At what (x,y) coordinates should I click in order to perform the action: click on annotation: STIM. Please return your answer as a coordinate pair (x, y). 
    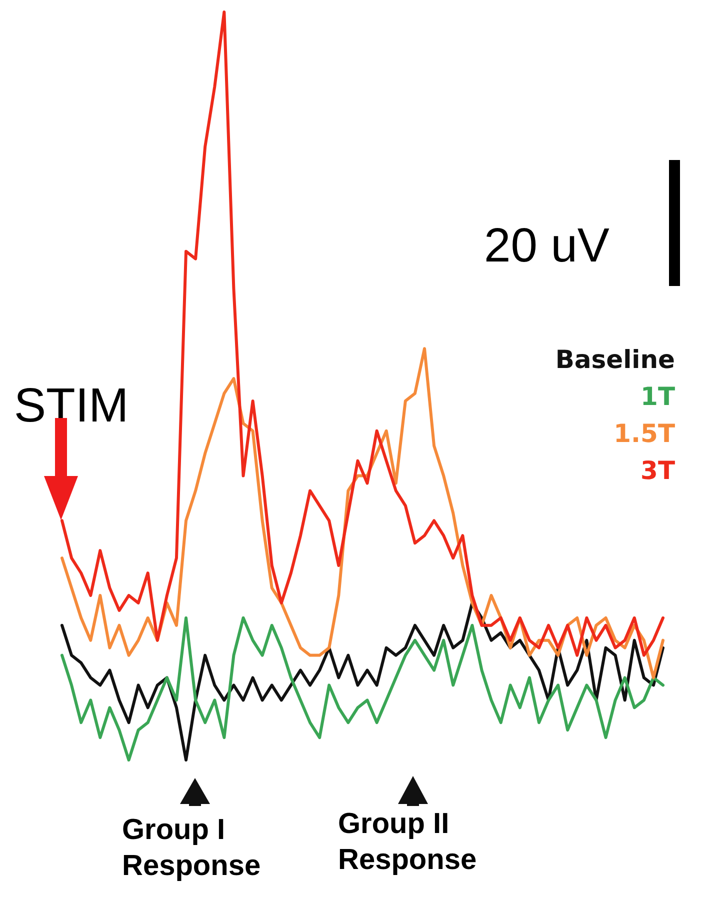
    Looking at the image, I should click on (71, 406).